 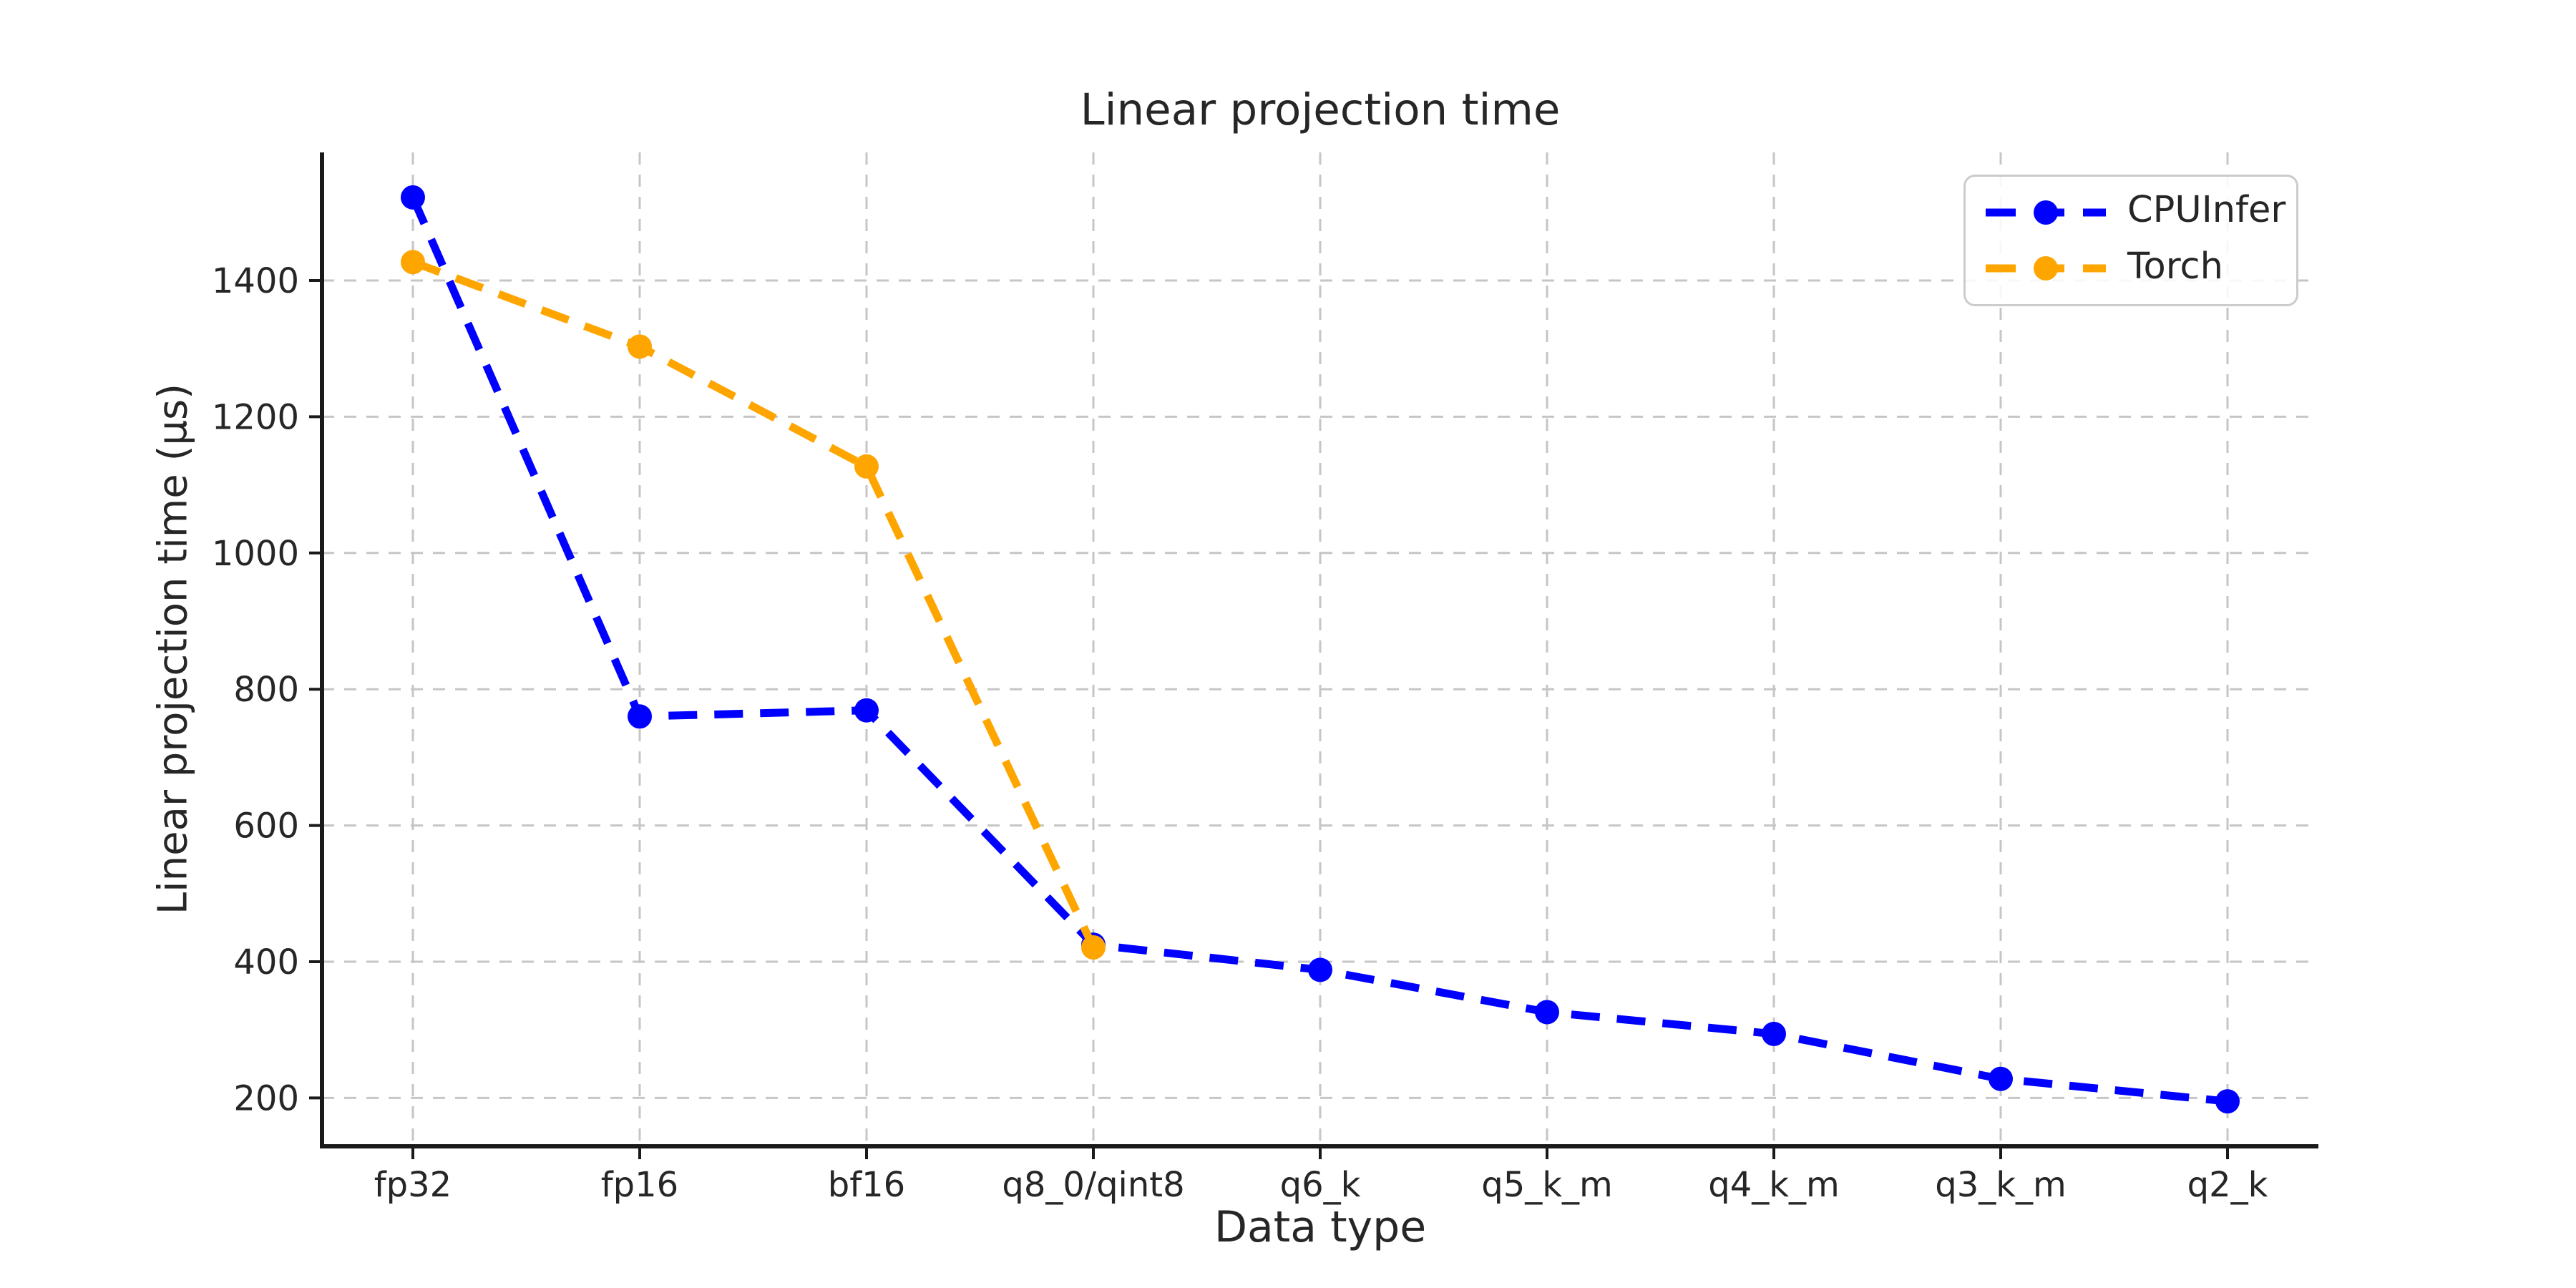 What do you see at coordinates (1320, 1185) in the screenshot?
I see `x-tick-label: q6_k` at bounding box center [1320, 1185].